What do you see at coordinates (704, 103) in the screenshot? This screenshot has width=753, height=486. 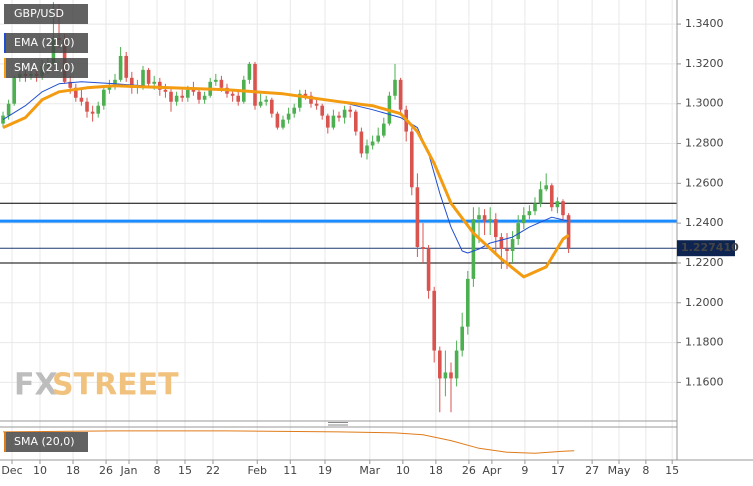 I see `y-tick-label: 1.3000` at bounding box center [704, 103].